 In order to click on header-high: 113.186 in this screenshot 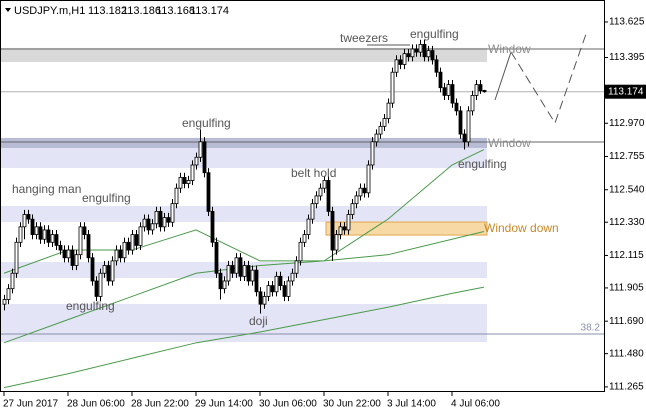, I will do `click(141, 11)`.